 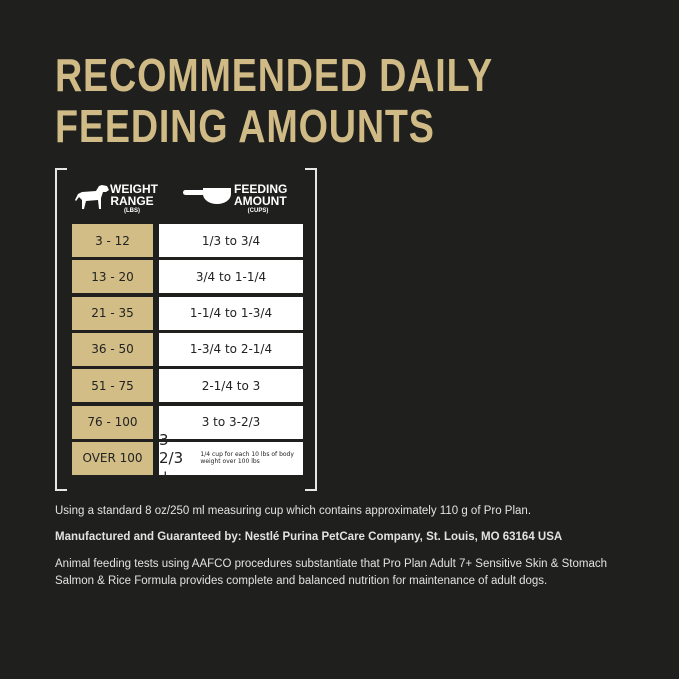 I want to click on page-title: RECOMMENDED DAILY FEEDING AMOUNTS, so click(x=274, y=101).